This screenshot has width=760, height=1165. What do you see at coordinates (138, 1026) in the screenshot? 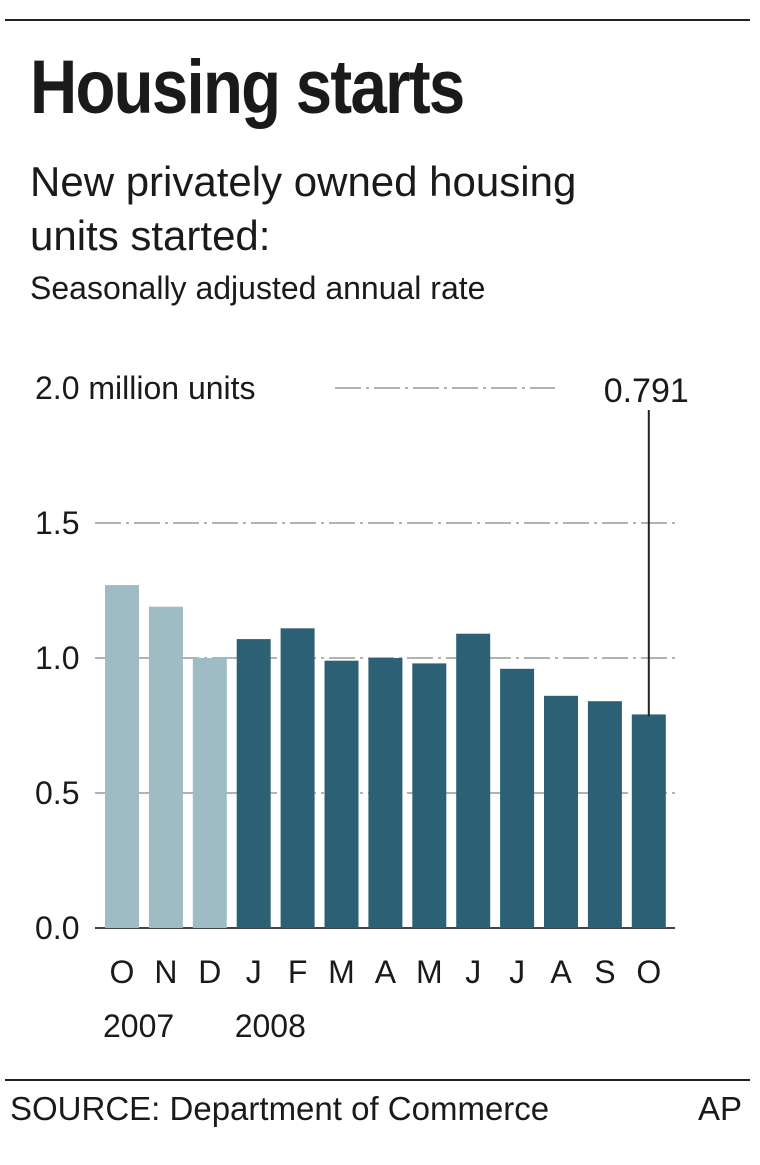
I see `year-label: 2007` at bounding box center [138, 1026].